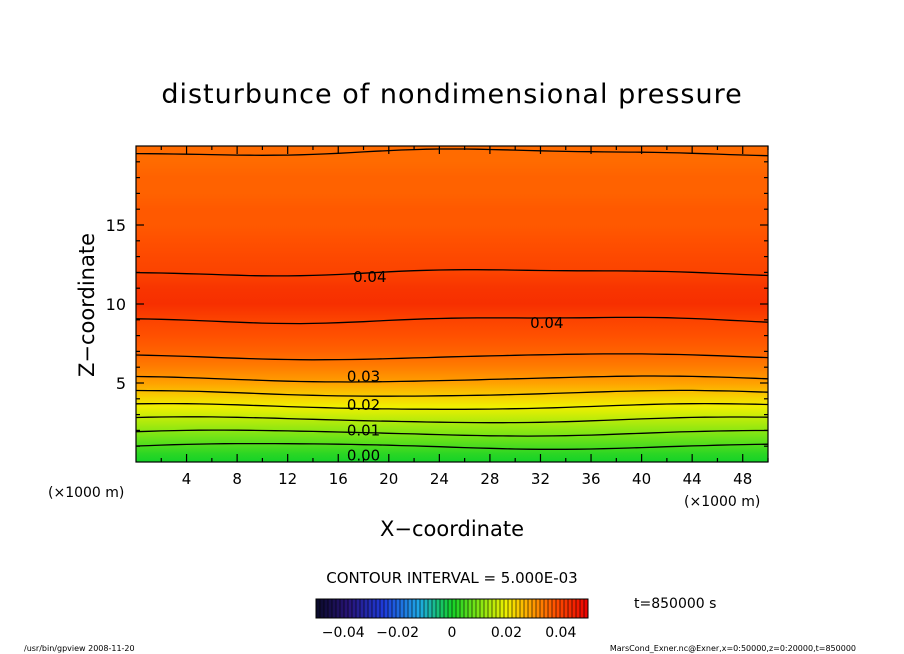  I want to click on x-tick-label: 28, so click(489, 479).